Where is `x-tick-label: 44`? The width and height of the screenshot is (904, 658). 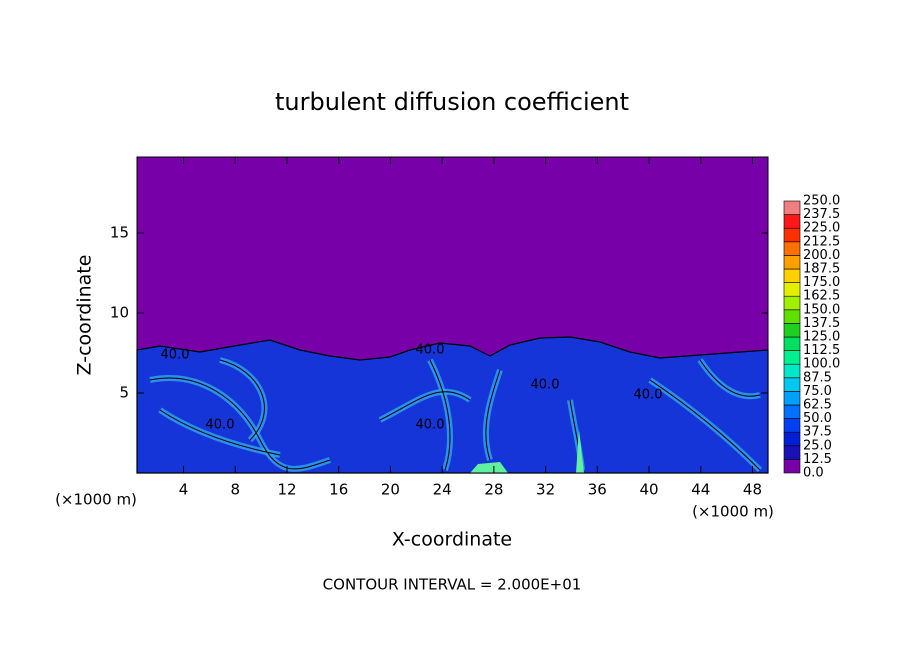
x-tick-label: 44 is located at coordinates (700, 490).